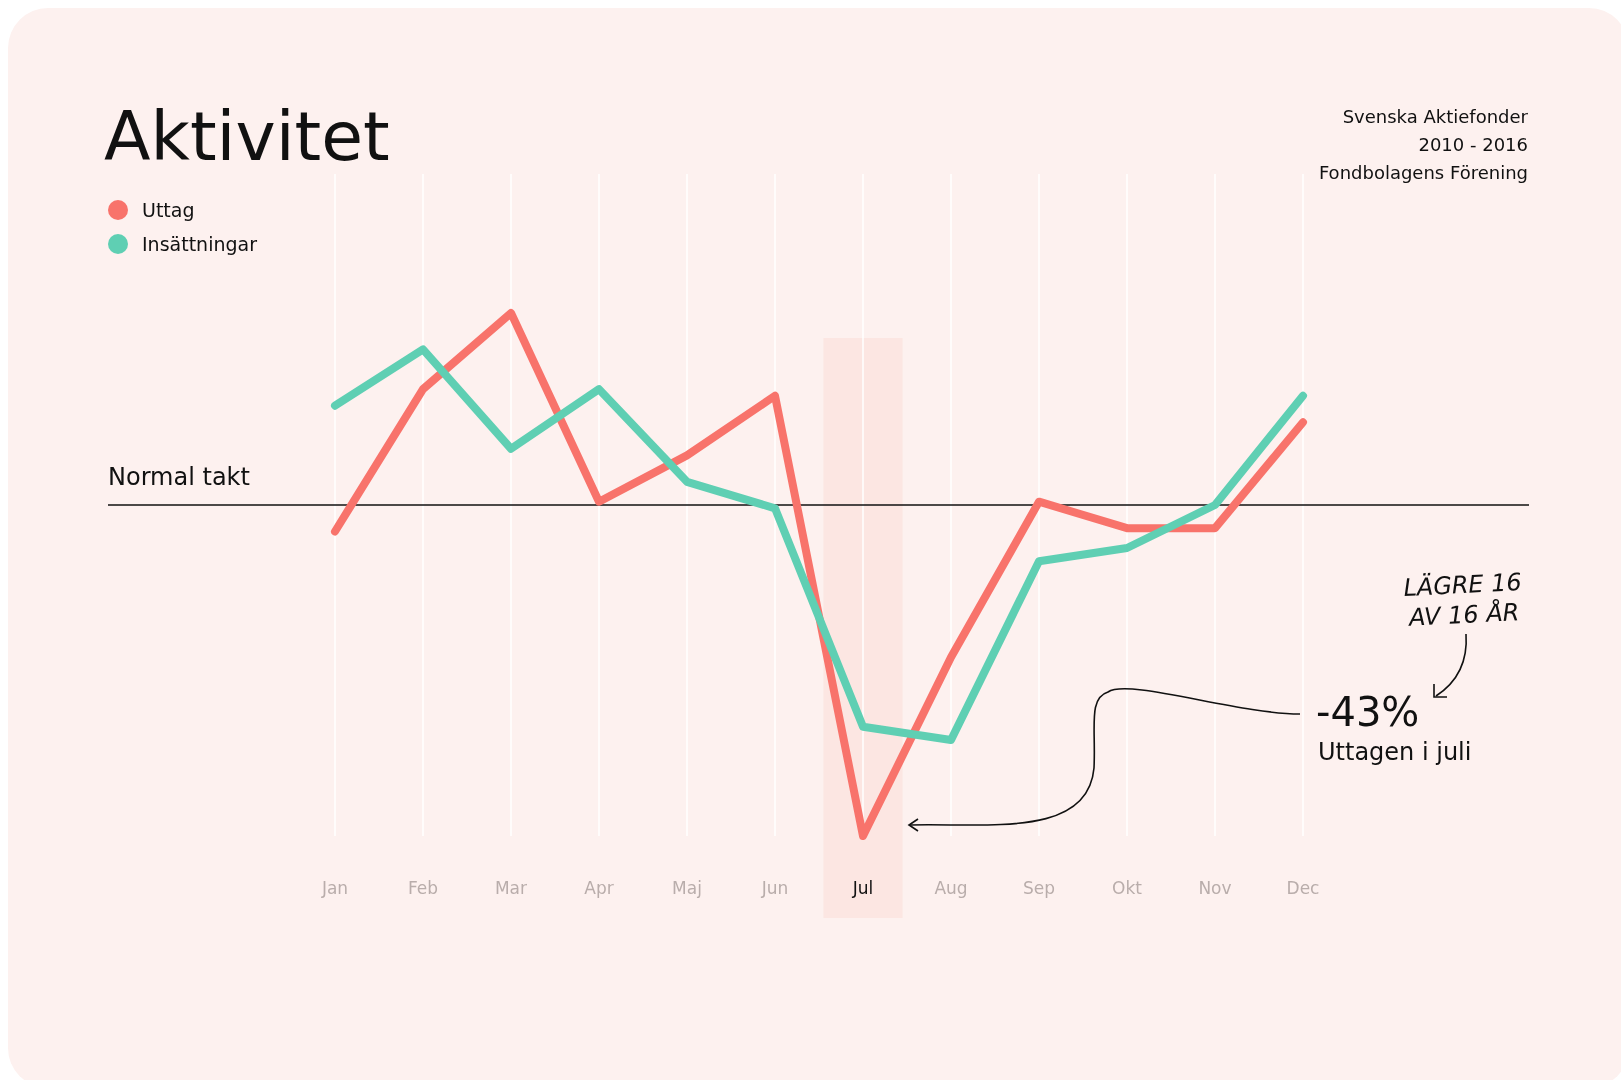 The width and height of the screenshot is (1621, 1080). What do you see at coordinates (511, 888) in the screenshot?
I see `x-tick-label: Mar` at bounding box center [511, 888].